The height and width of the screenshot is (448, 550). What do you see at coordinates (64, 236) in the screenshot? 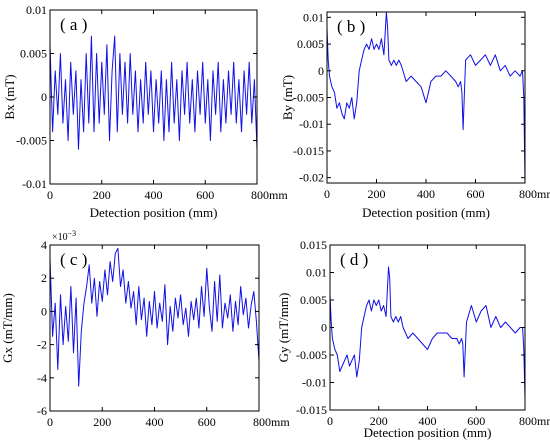
I see `y-exponent-label: ×10⁻³` at bounding box center [64, 236].